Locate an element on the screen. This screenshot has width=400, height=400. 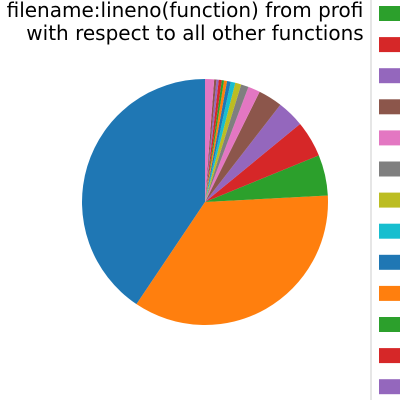
legend is located at coordinates (385, 200).